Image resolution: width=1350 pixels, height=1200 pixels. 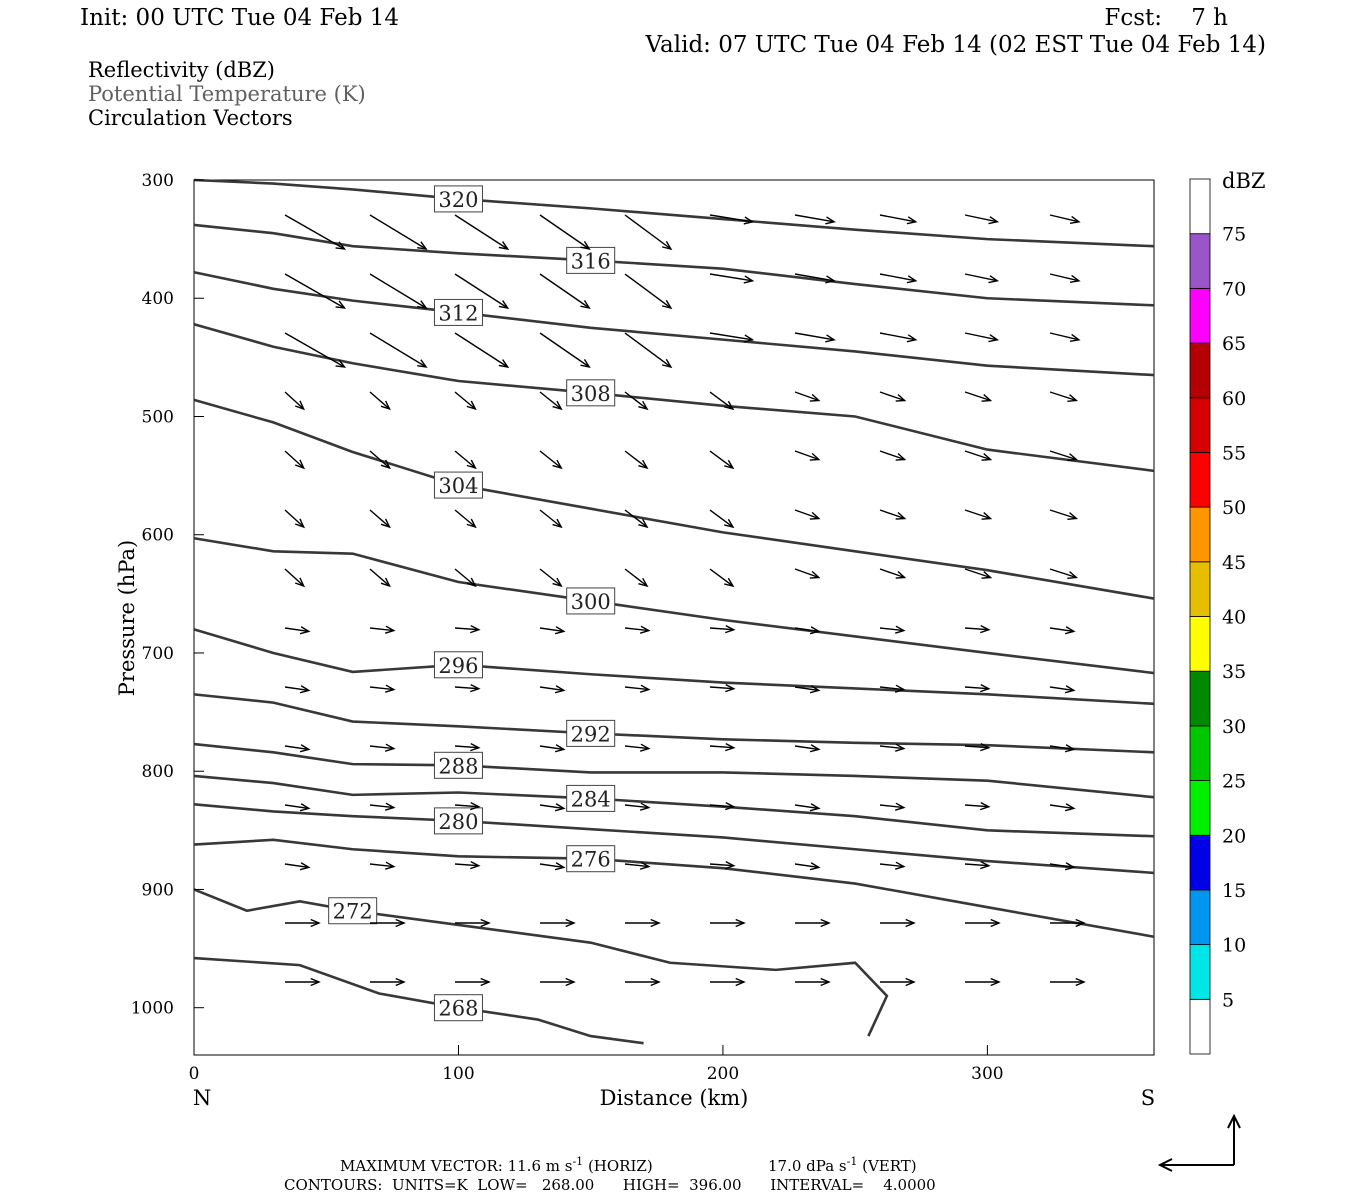 I want to click on contour-label-320: 320, so click(x=458, y=200).